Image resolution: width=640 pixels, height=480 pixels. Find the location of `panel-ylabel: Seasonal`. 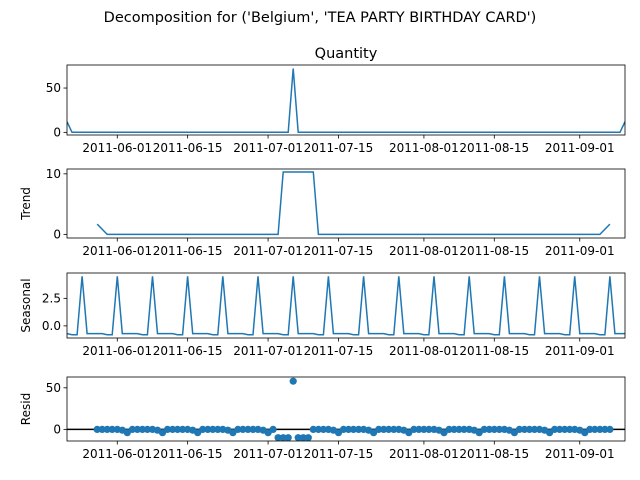

panel-ylabel: Seasonal is located at coordinates (26, 305).